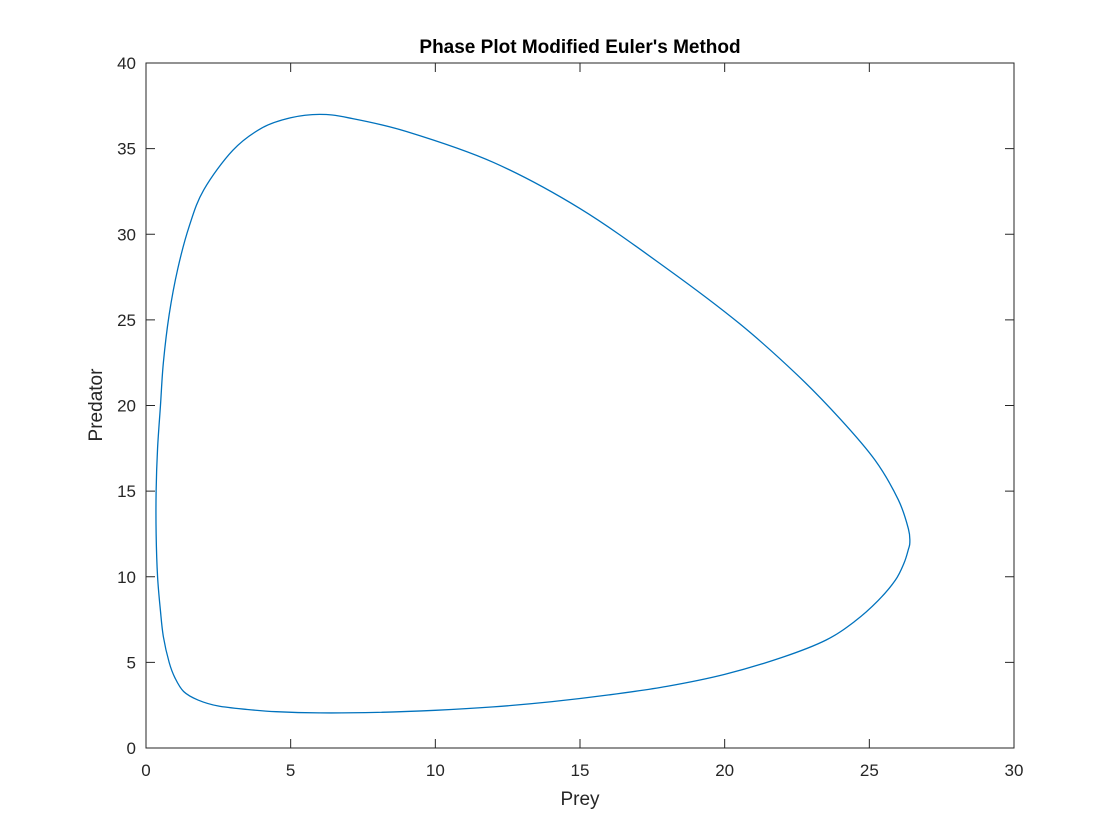 Image resolution: width=1120 pixels, height=840 pixels. What do you see at coordinates (126, 149) in the screenshot?
I see `y-tick-label-7: 35` at bounding box center [126, 149].